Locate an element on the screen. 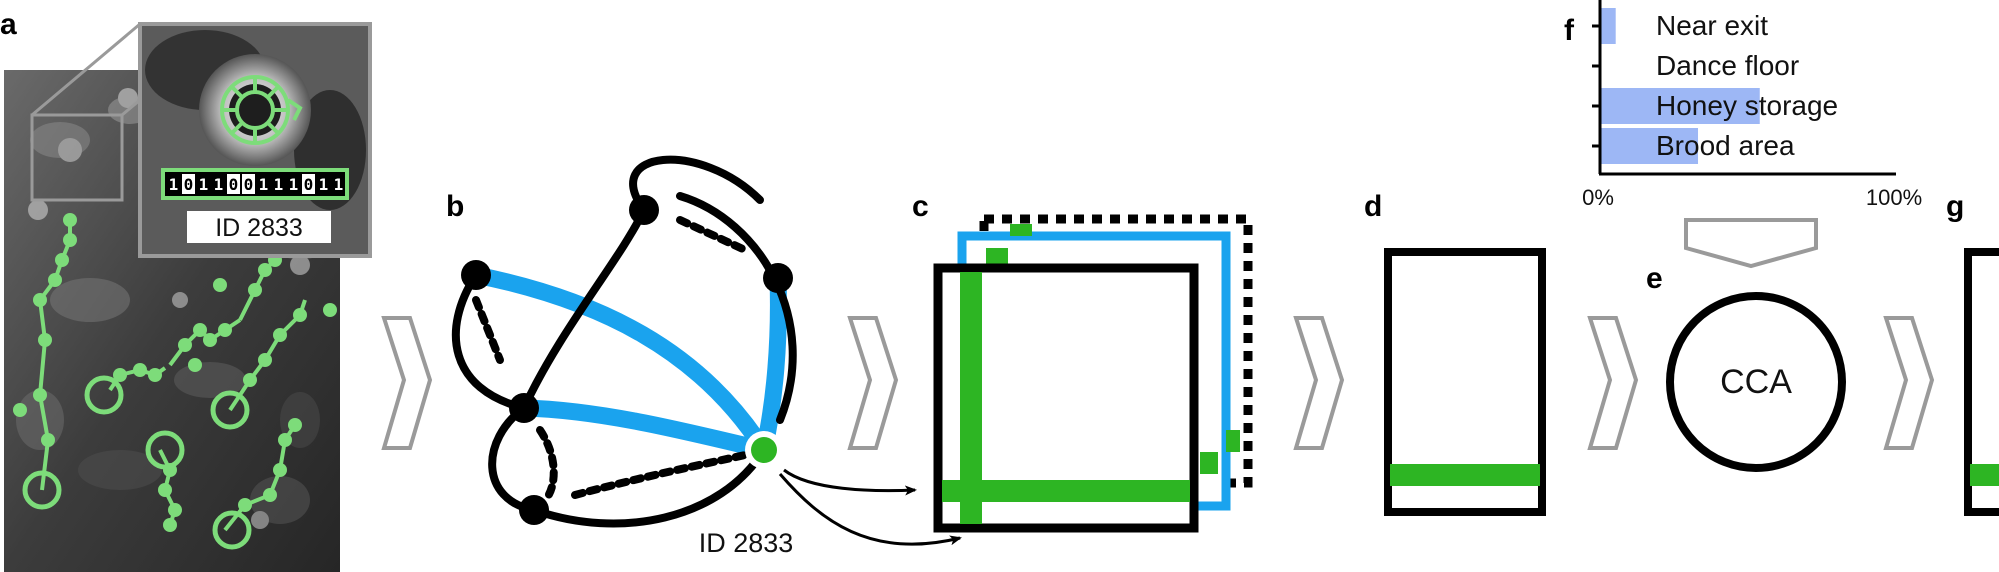 This screenshot has height=572, width=1999. panel-d: d is located at coordinates (1455, 353).